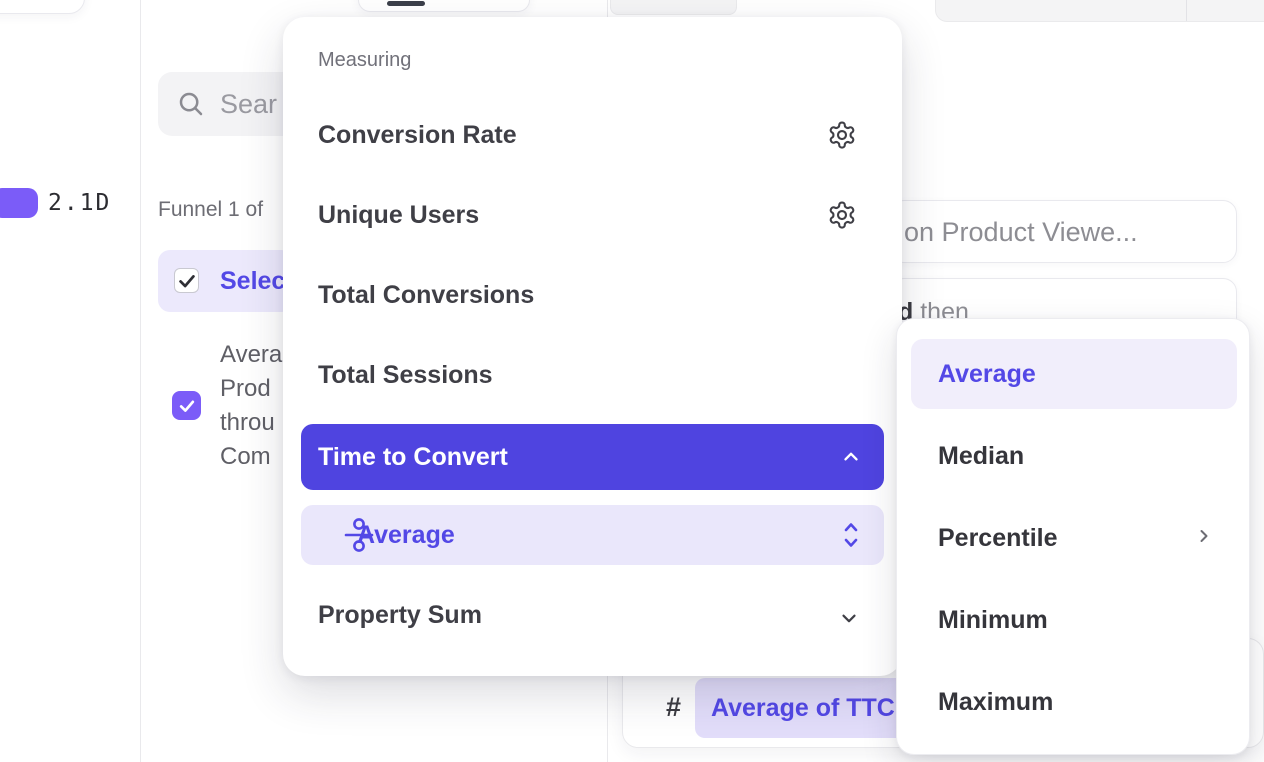  I want to click on selected-funnel-label: Selec, so click(253, 281).